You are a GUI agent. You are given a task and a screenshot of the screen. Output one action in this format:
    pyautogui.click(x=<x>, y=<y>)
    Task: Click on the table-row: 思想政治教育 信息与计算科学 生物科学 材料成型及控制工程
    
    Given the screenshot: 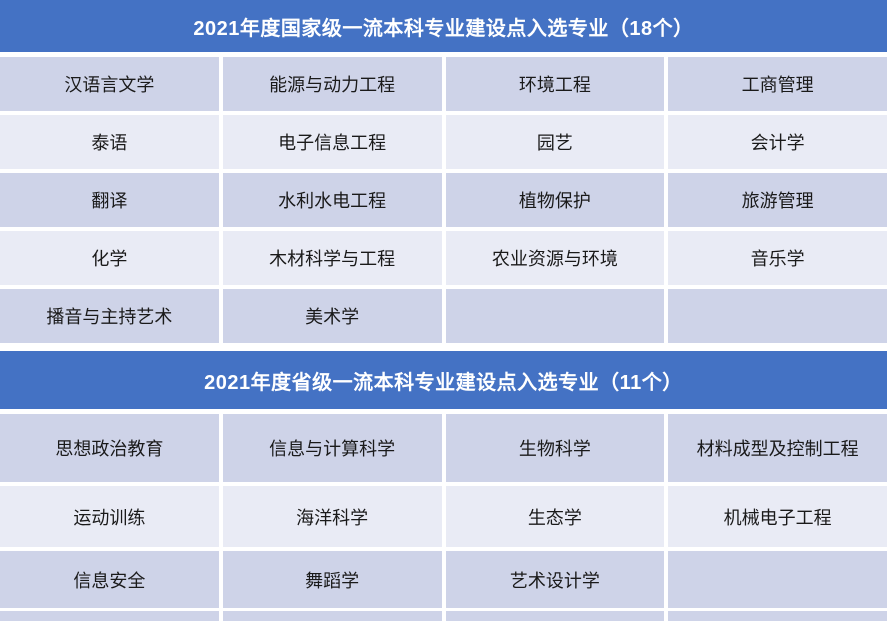 What is the action you would take?
    pyautogui.click(x=443, y=448)
    